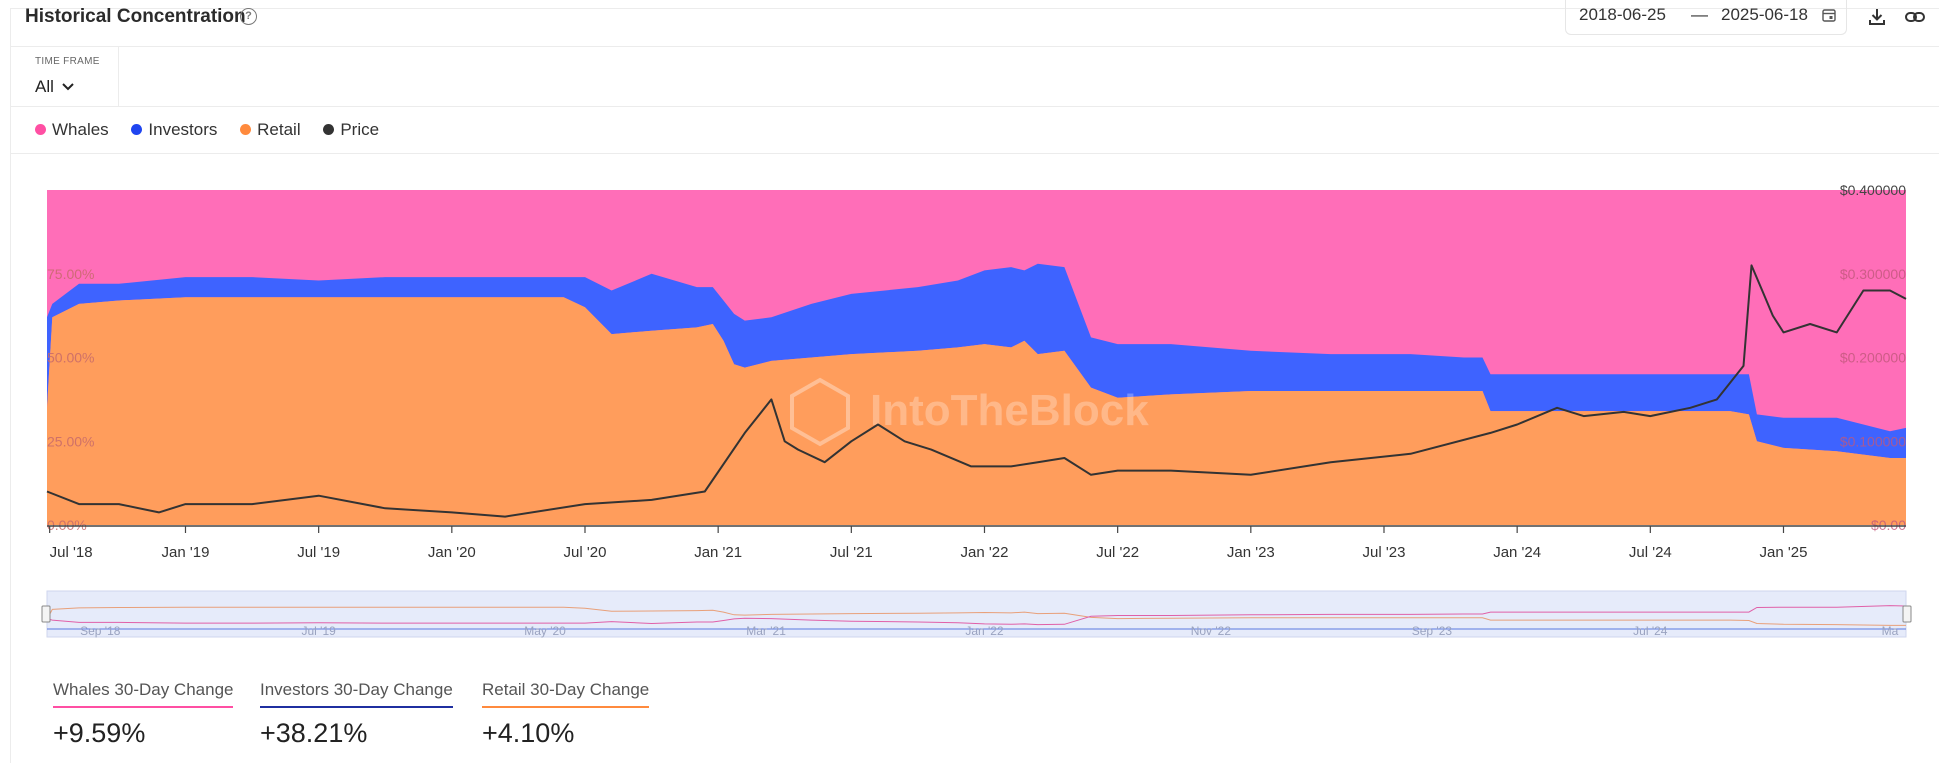 This screenshot has width=1939, height=763. What do you see at coordinates (356, 714) in the screenshot?
I see `stat-investors: Investors 30-Day Change +38.21%` at bounding box center [356, 714].